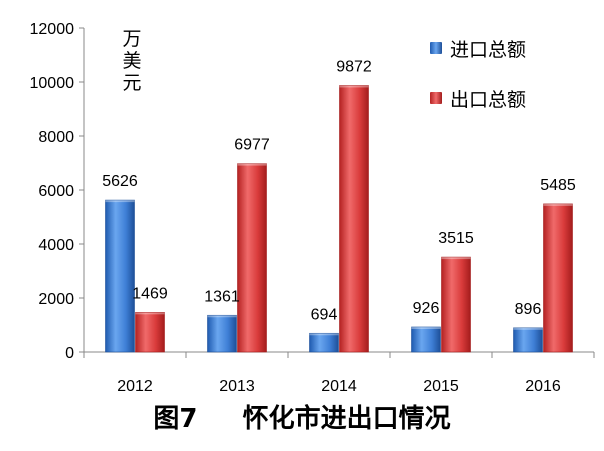 The width and height of the screenshot is (604, 451). I want to click on bar-import-2015, so click(426, 339).